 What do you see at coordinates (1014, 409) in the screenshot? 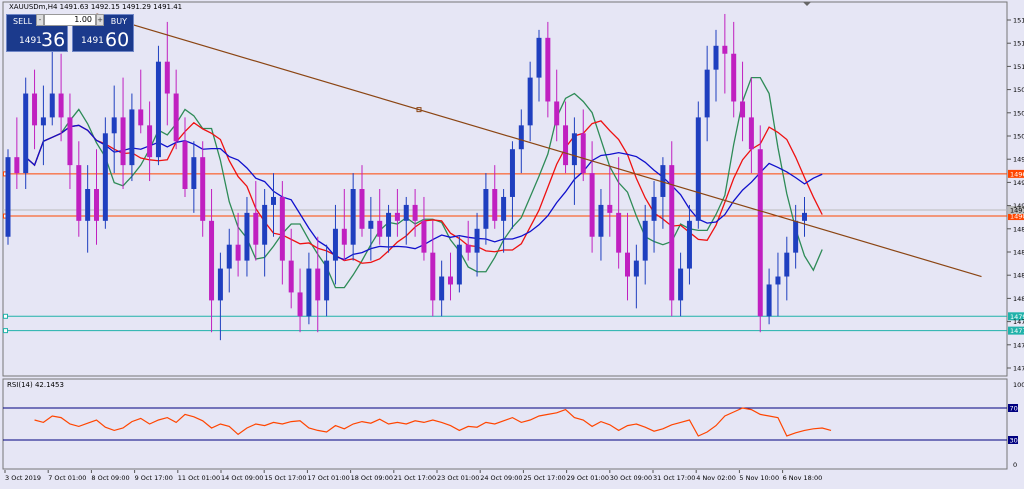
I see `rsi-level-tag-label: 70` at bounding box center [1014, 409].